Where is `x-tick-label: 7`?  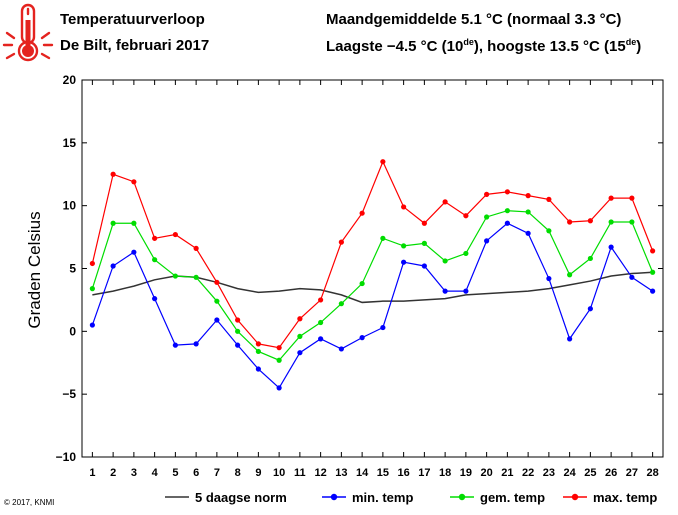 x-tick-label: 7 is located at coordinates (217, 473).